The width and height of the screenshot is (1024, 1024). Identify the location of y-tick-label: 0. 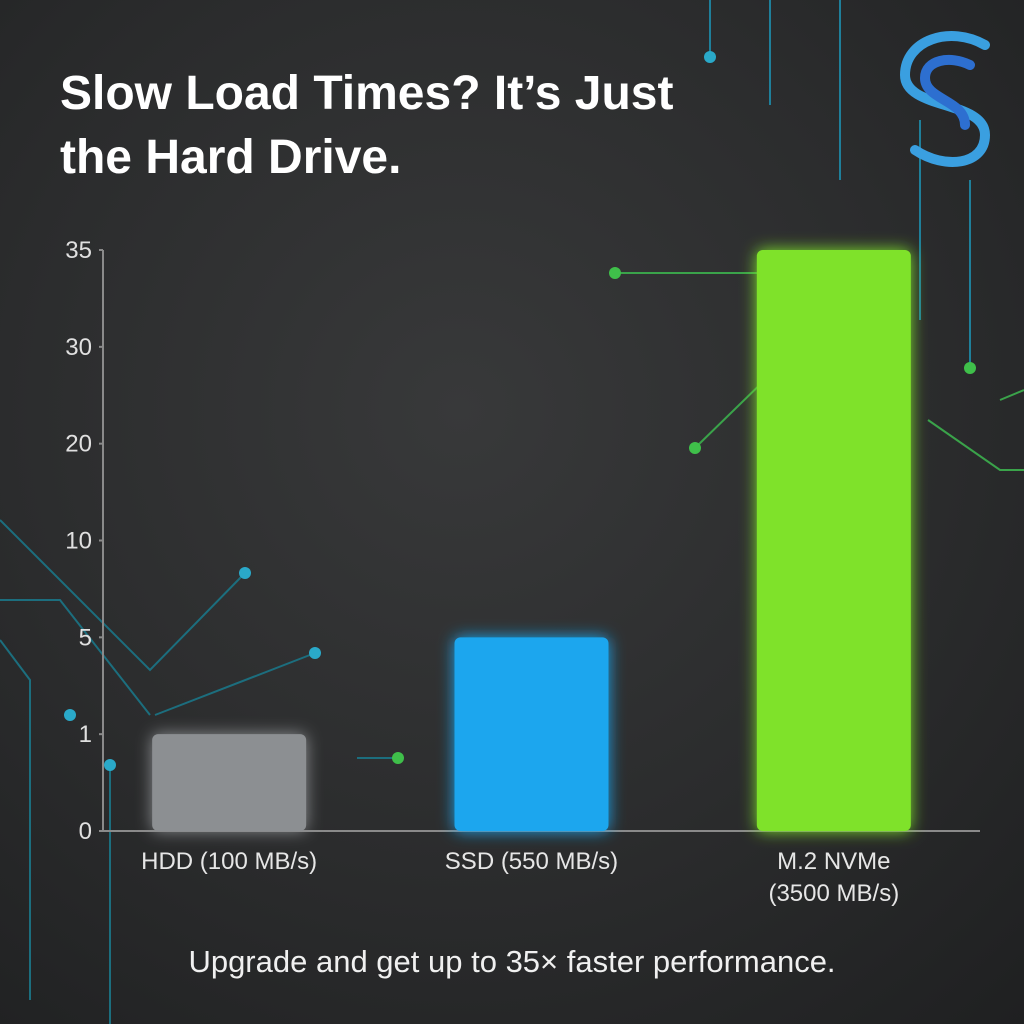
(85, 831).